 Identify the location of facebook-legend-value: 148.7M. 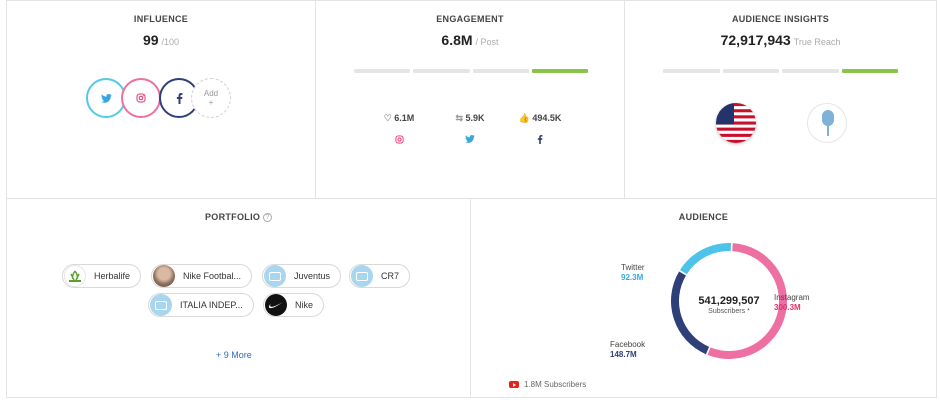
(623, 354).